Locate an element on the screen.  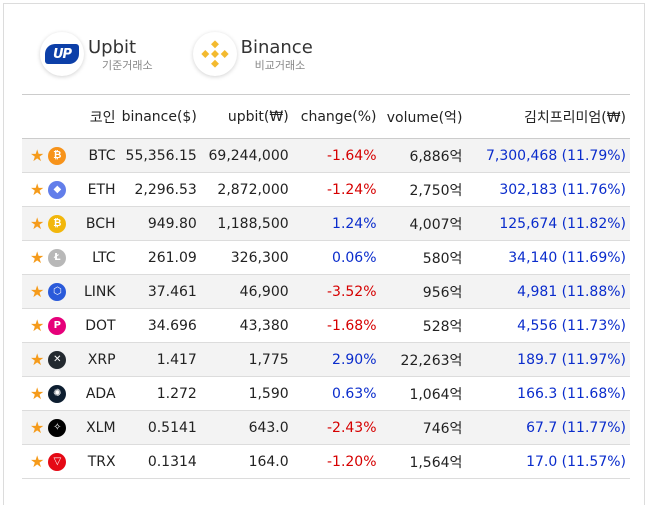
volume: 22,263억 is located at coordinates (431, 360).